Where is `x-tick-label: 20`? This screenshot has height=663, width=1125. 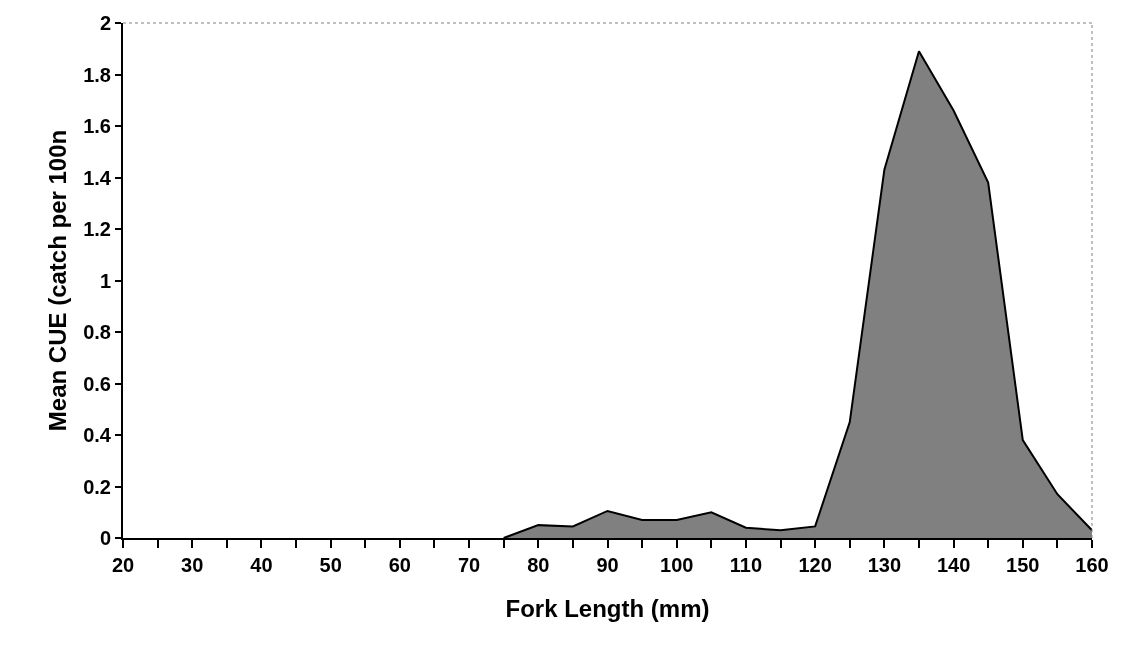
x-tick-label: 20 is located at coordinates (123, 565).